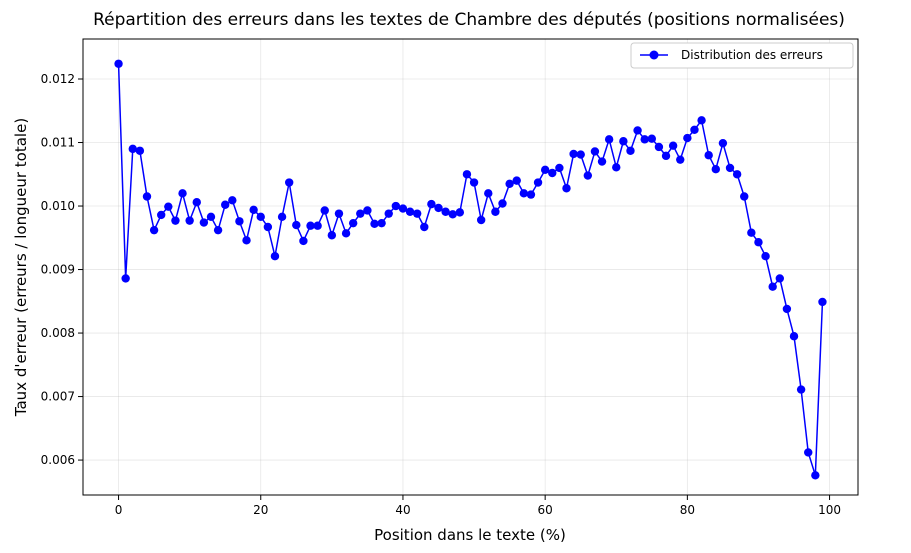  Describe the element at coordinates (58, 206) in the screenshot. I see `y-tick-label: 0.010` at that location.